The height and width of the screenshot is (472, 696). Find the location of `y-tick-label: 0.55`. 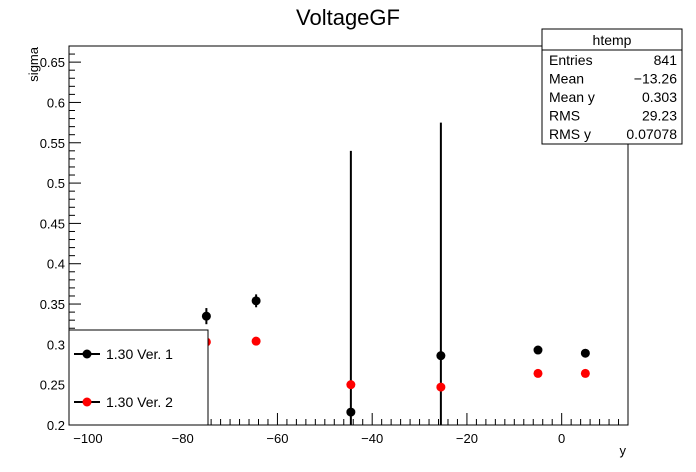

y-tick-label: 0.55 is located at coordinates (52, 143).